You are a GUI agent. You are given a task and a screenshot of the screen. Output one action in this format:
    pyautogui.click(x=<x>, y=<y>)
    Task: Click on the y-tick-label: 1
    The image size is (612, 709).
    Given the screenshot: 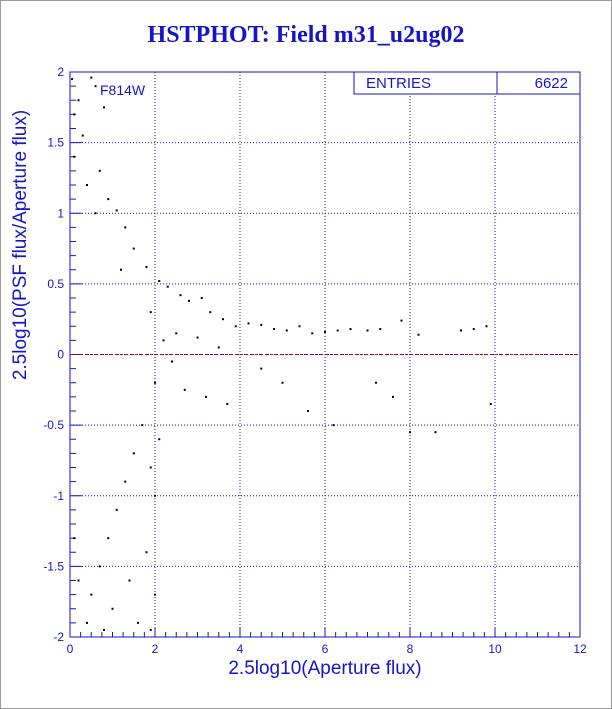 What is the action you would take?
    pyautogui.click(x=60, y=213)
    